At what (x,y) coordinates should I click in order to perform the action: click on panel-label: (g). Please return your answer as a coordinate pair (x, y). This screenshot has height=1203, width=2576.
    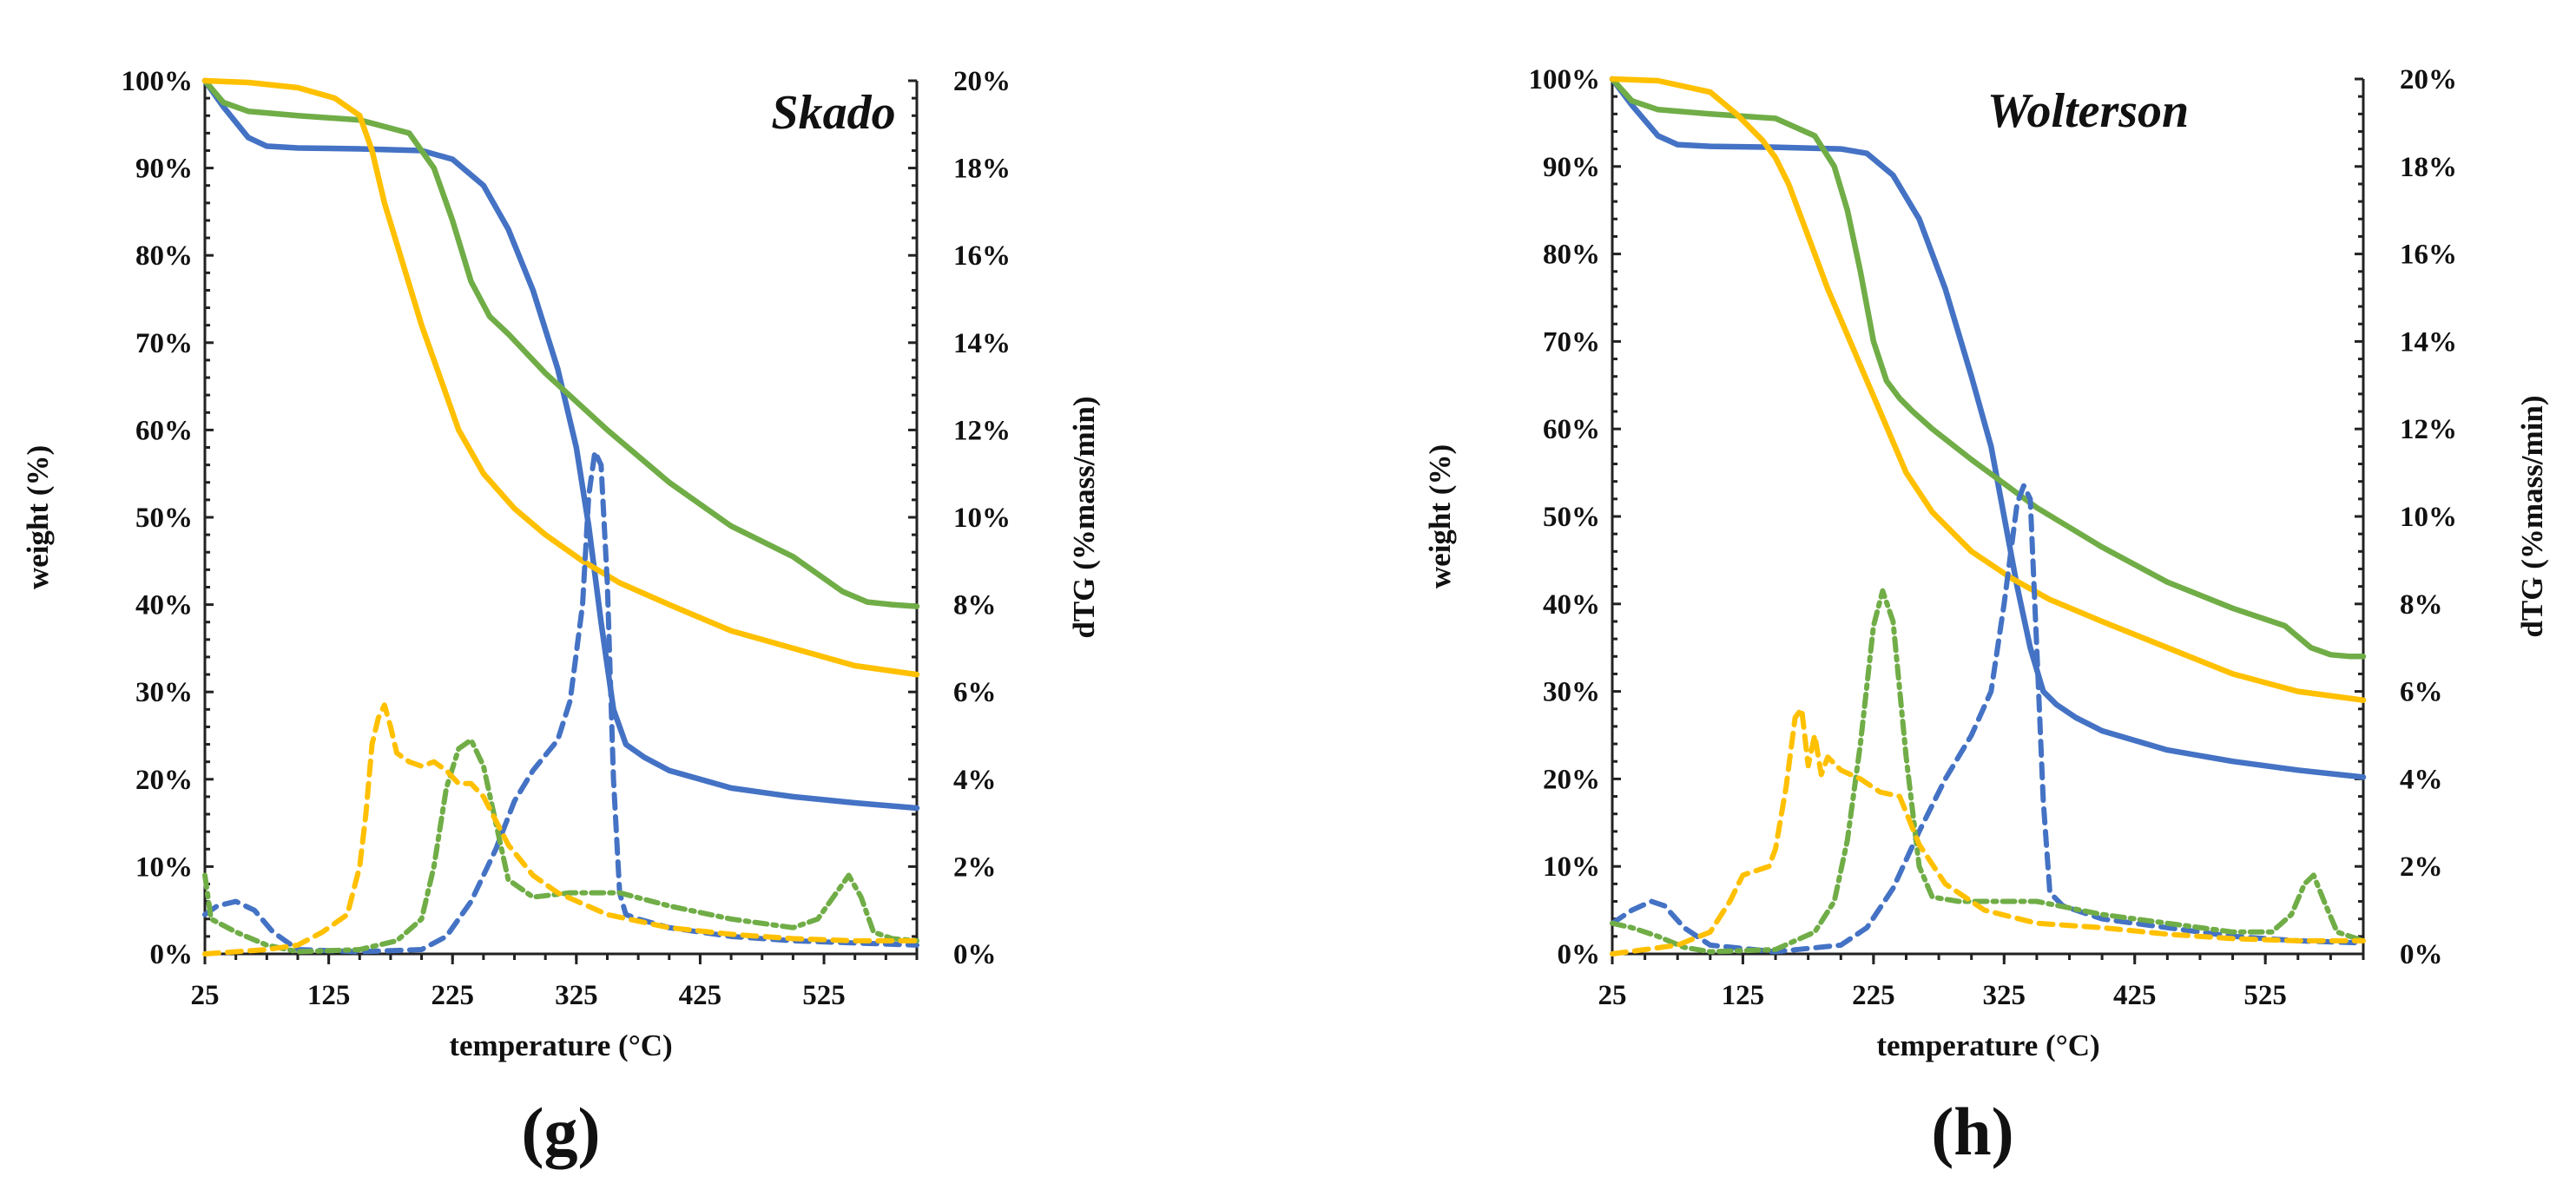
    Looking at the image, I should click on (561, 1131).